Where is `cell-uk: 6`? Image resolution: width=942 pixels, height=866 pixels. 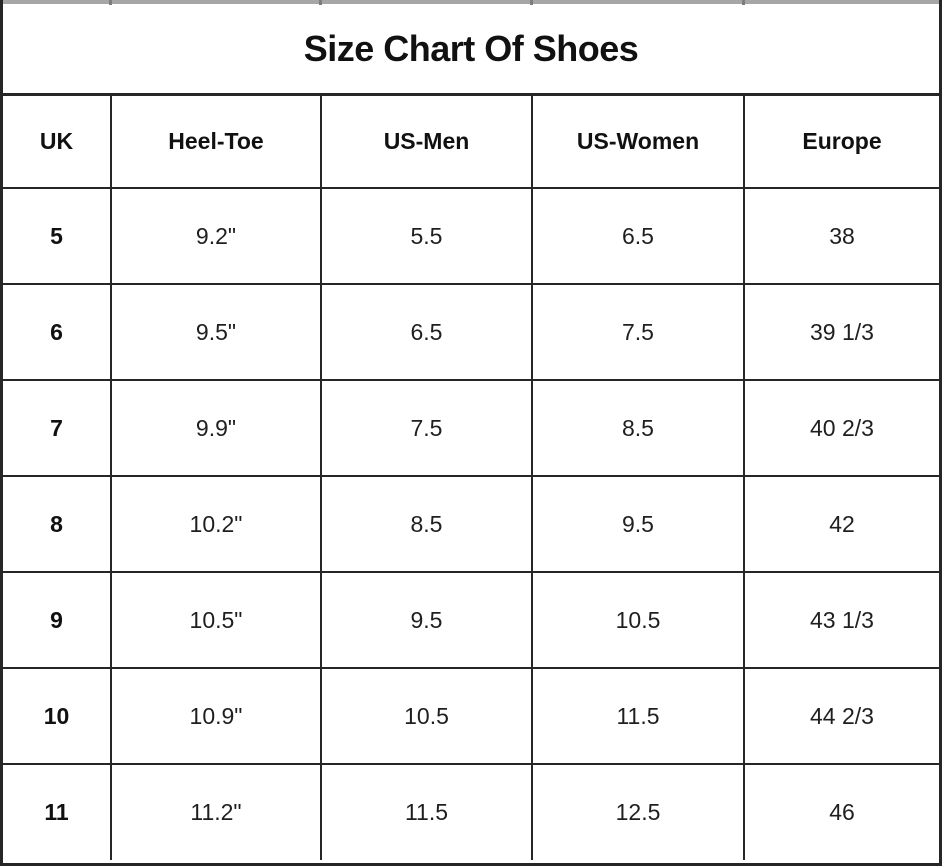 cell-uk: 6 is located at coordinates (57, 332).